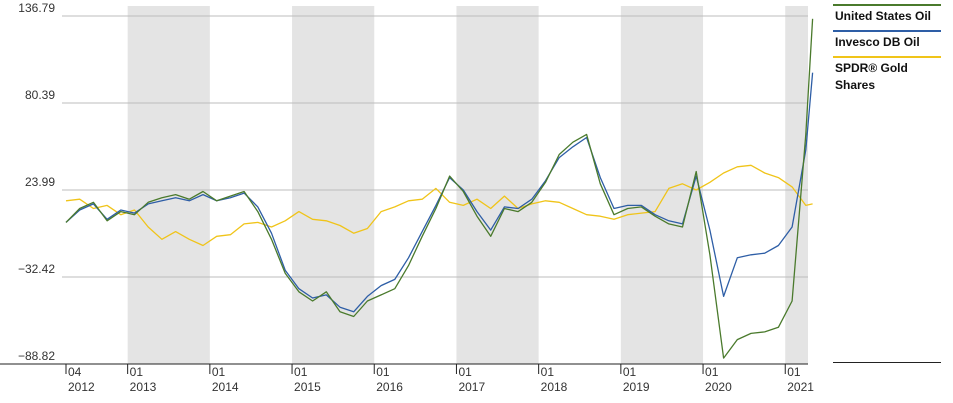 This screenshot has height=403, width=953. What do you see at coordinates (389, 387) in the screenshot?
I see `x-tick-year: 2016` at bounding box center [389, 387].